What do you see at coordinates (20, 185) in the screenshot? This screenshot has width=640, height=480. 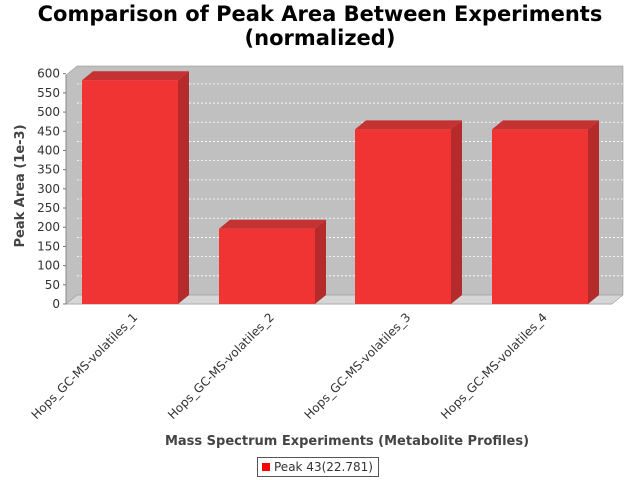 I see `y-axis-label: Peak Area (1e-3)` at bounding box center [20, 185].